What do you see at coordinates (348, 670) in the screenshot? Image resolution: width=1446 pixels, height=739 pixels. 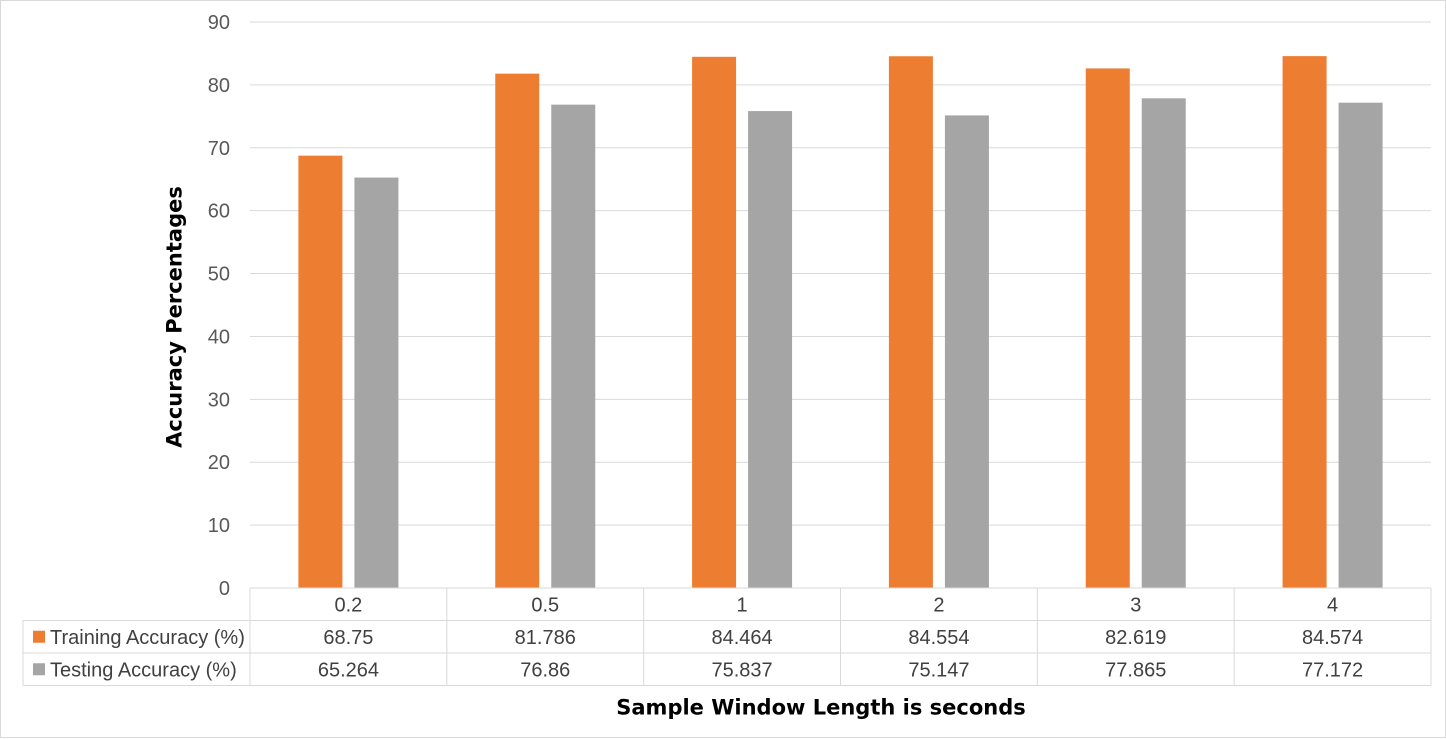 I see `table-value: 65.264` at bounding box center [348, 670].